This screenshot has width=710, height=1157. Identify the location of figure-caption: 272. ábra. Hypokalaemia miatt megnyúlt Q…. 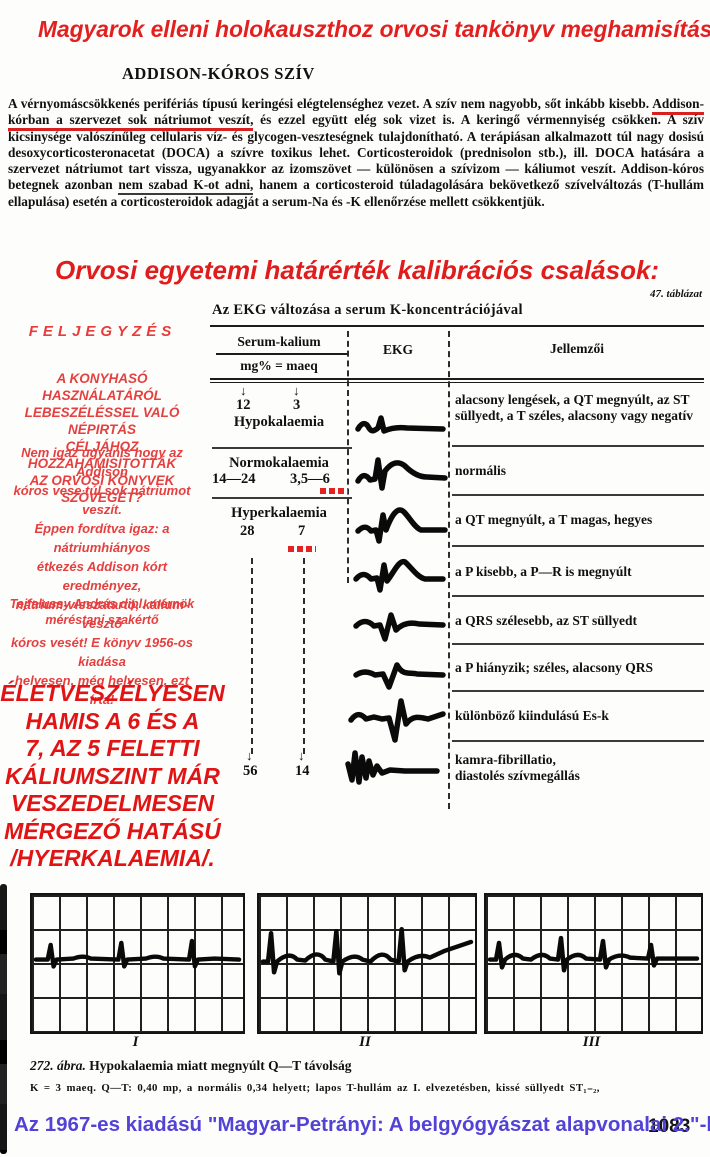
(360, 1066).